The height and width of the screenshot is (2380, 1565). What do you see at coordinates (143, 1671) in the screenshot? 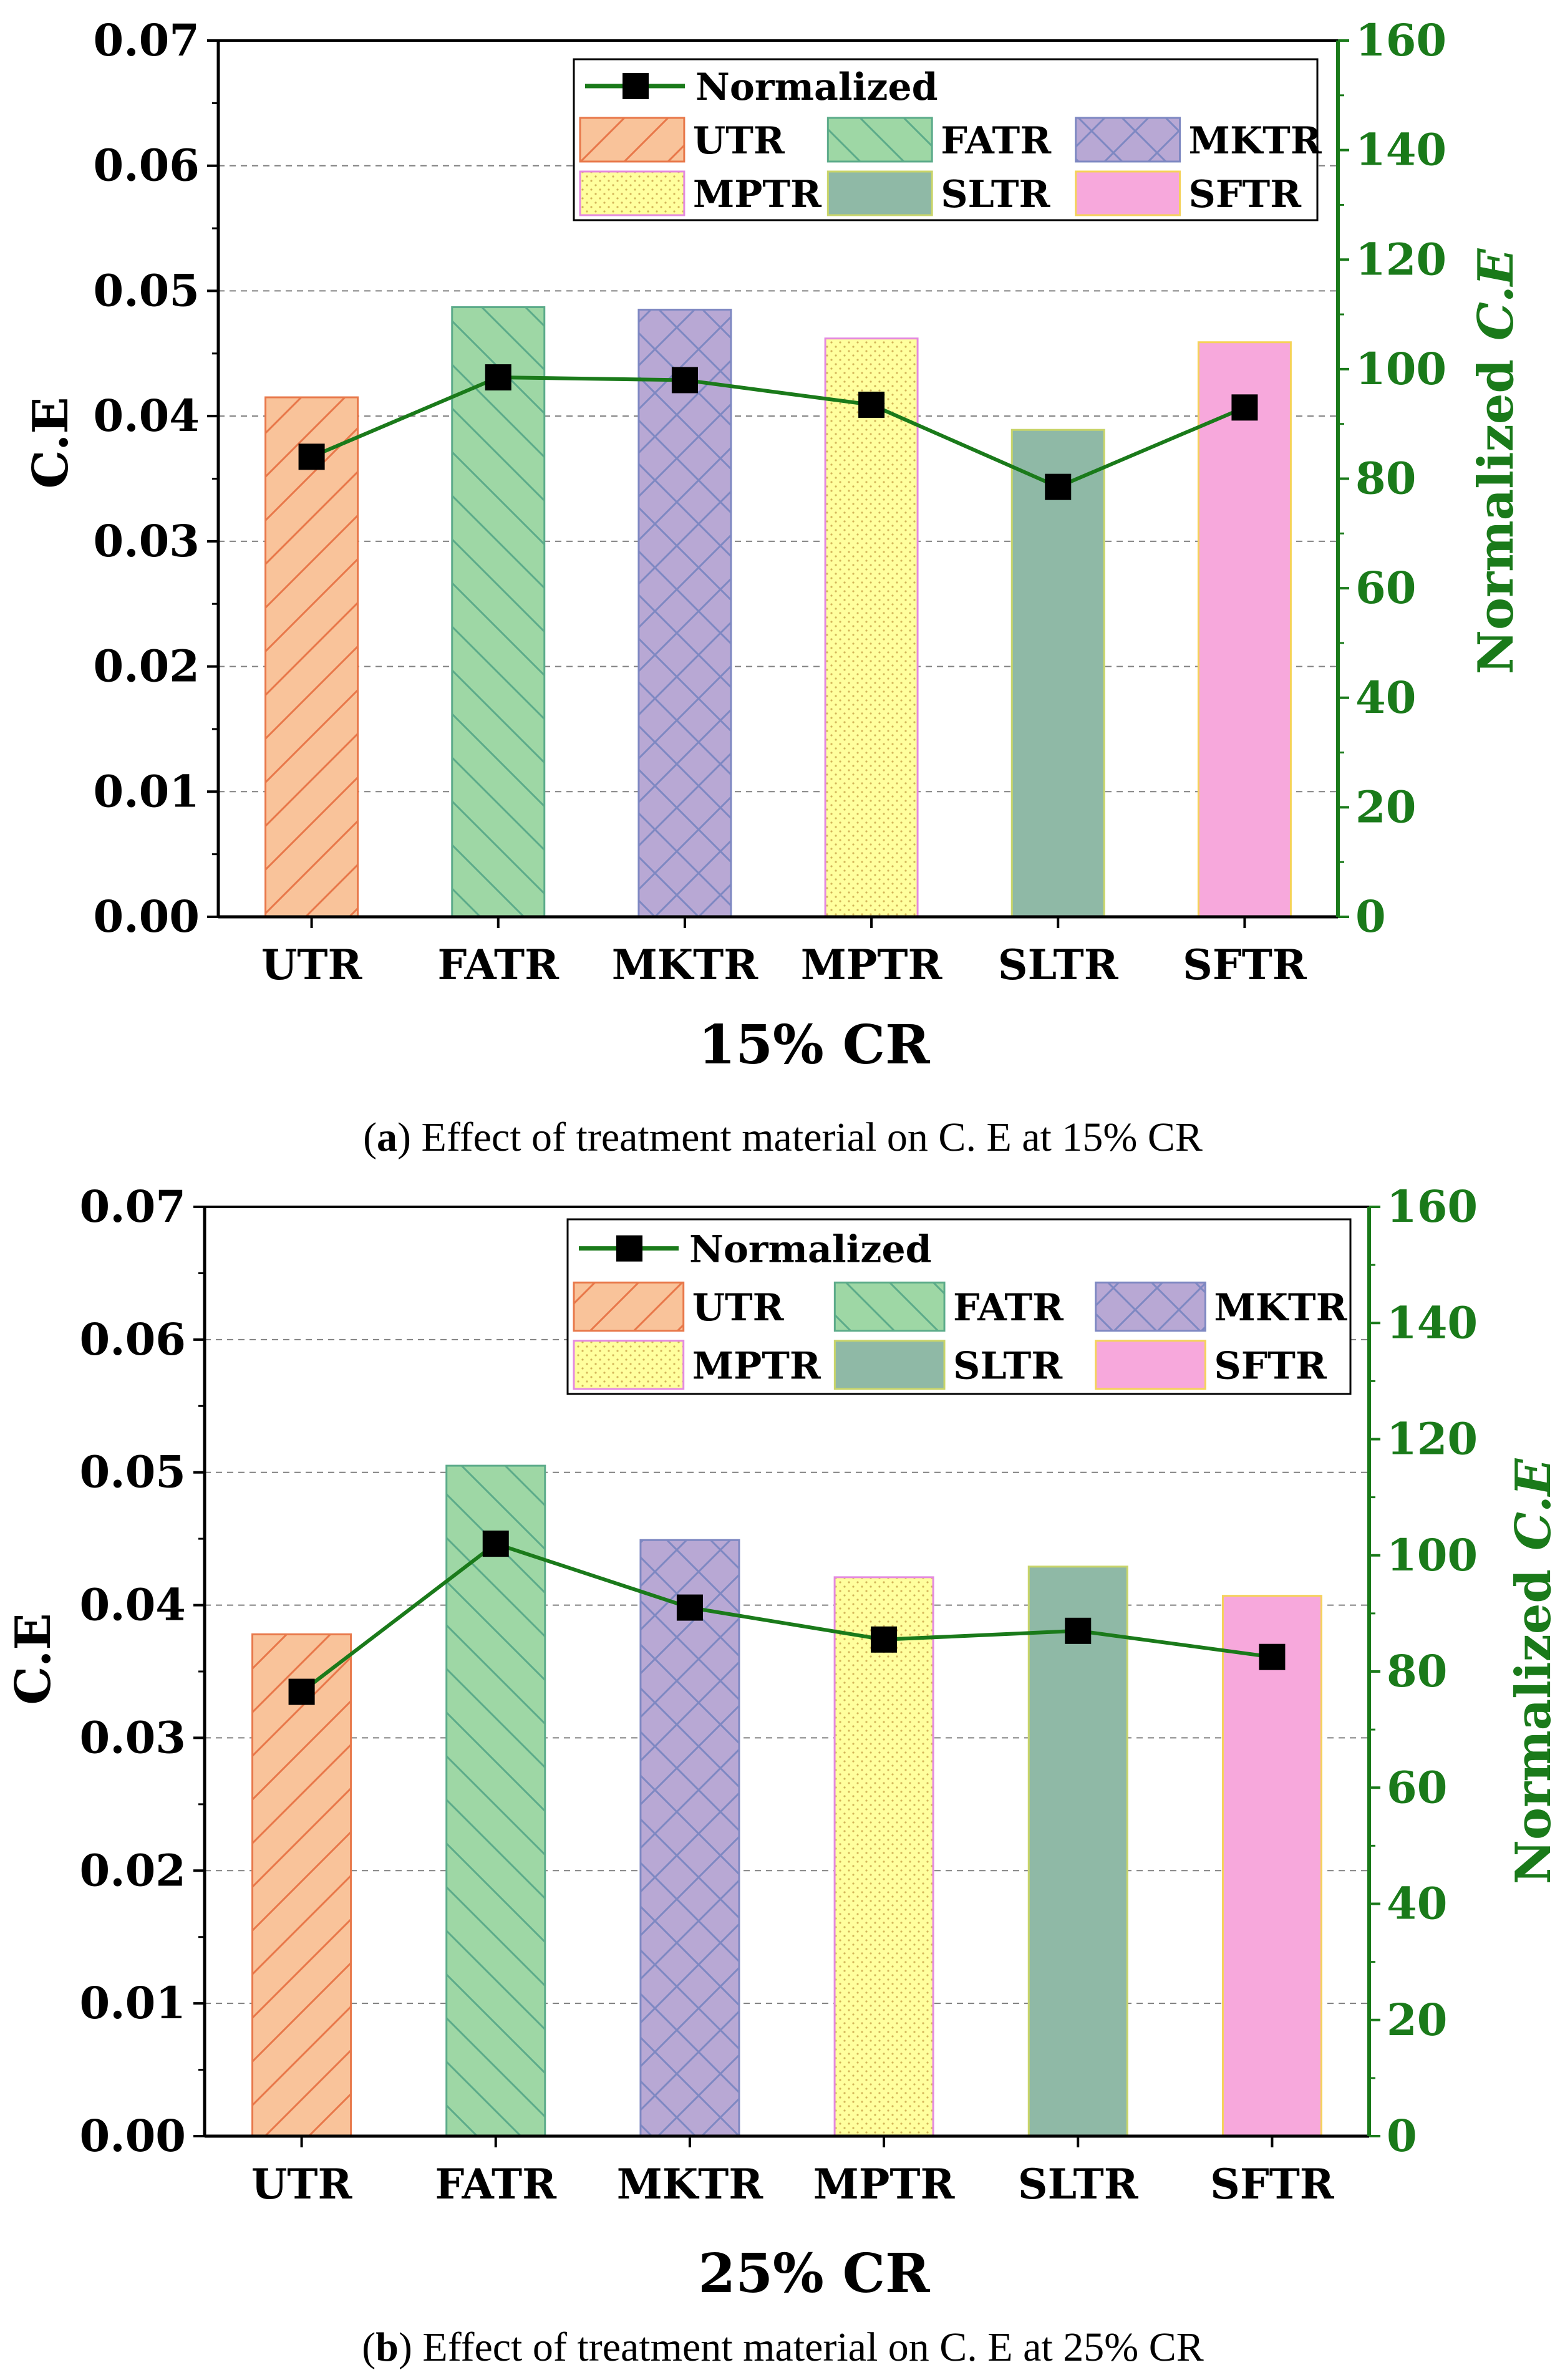
I see `y-ticks-b: 0.00 0.01 0.02 0.03 0.04 0.05 0.06 0.07` at bounding box center [143, 1671].